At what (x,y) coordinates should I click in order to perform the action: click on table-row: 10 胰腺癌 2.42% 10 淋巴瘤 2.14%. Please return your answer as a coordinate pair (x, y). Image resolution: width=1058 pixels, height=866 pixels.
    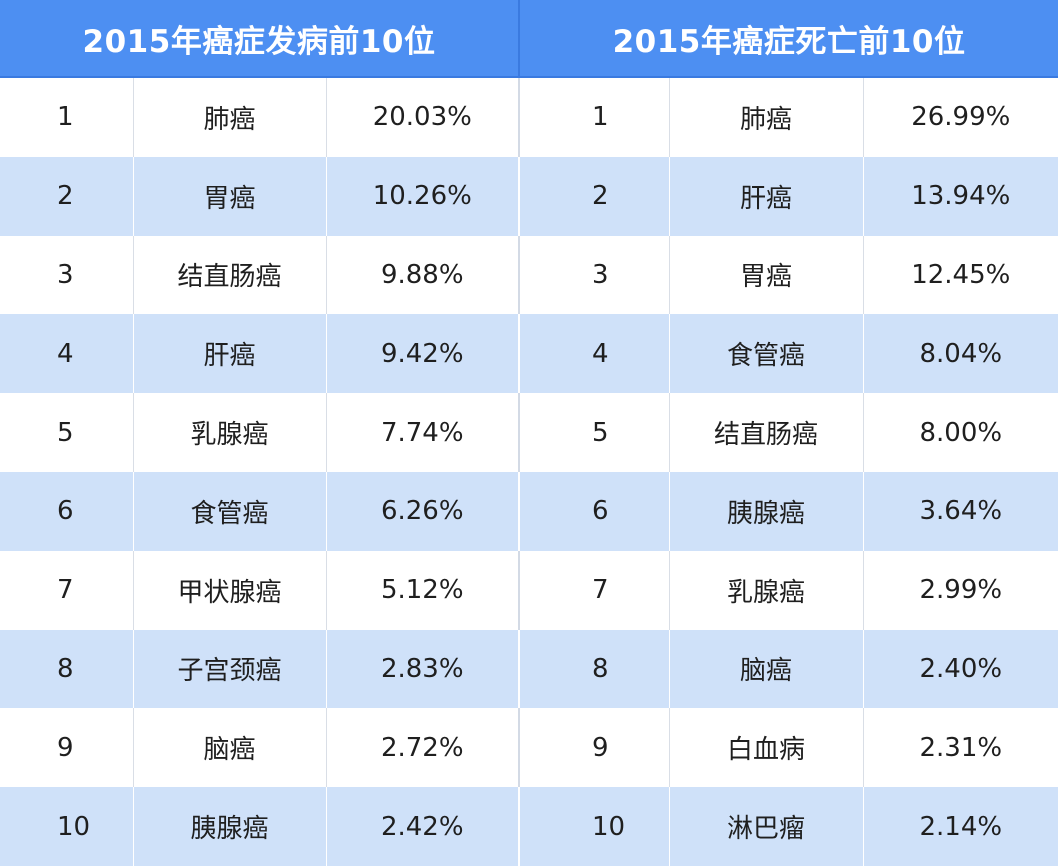
    Looking at the image, I should click on (529, 826).